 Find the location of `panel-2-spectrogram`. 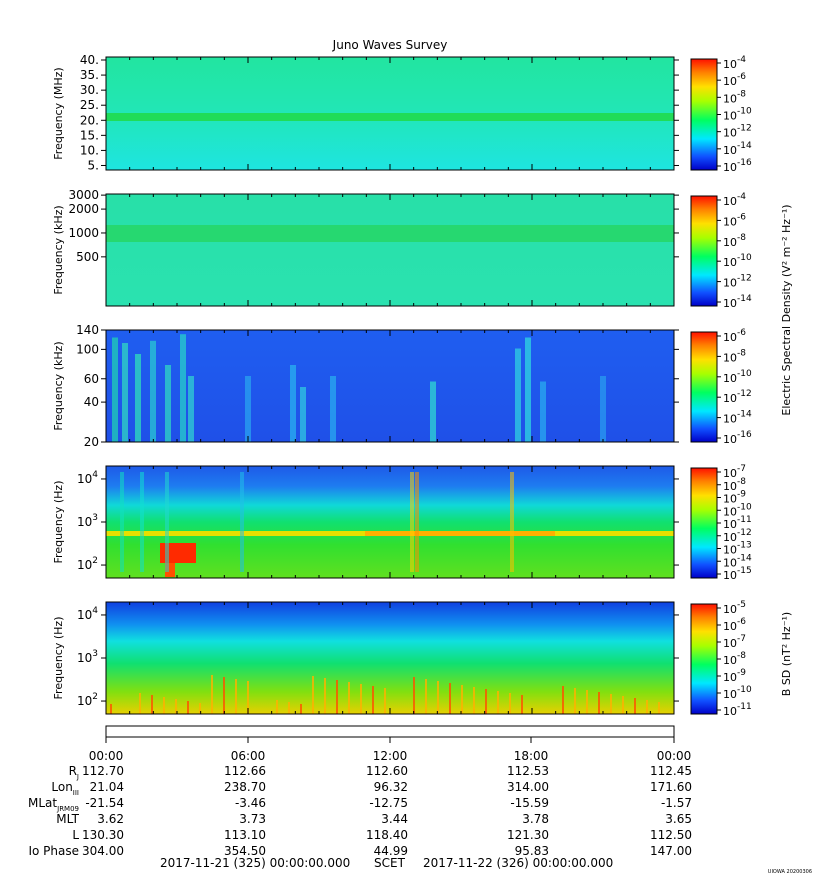

panel-2-spectrogram is located at coordinates (390, 250).